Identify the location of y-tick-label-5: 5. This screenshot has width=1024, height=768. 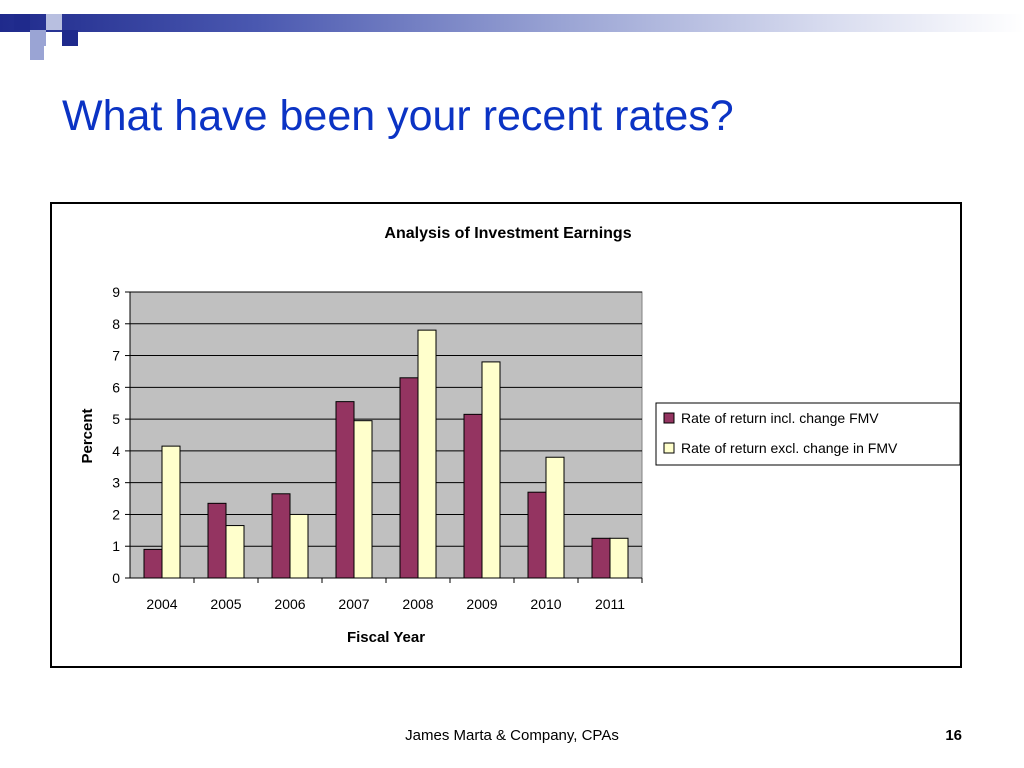
(116, 419).